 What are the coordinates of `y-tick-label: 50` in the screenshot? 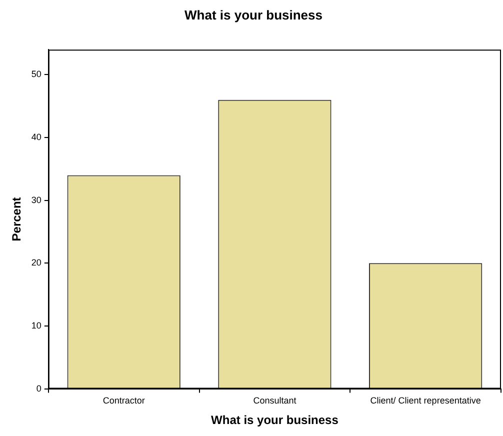 It's located at (36, 74).